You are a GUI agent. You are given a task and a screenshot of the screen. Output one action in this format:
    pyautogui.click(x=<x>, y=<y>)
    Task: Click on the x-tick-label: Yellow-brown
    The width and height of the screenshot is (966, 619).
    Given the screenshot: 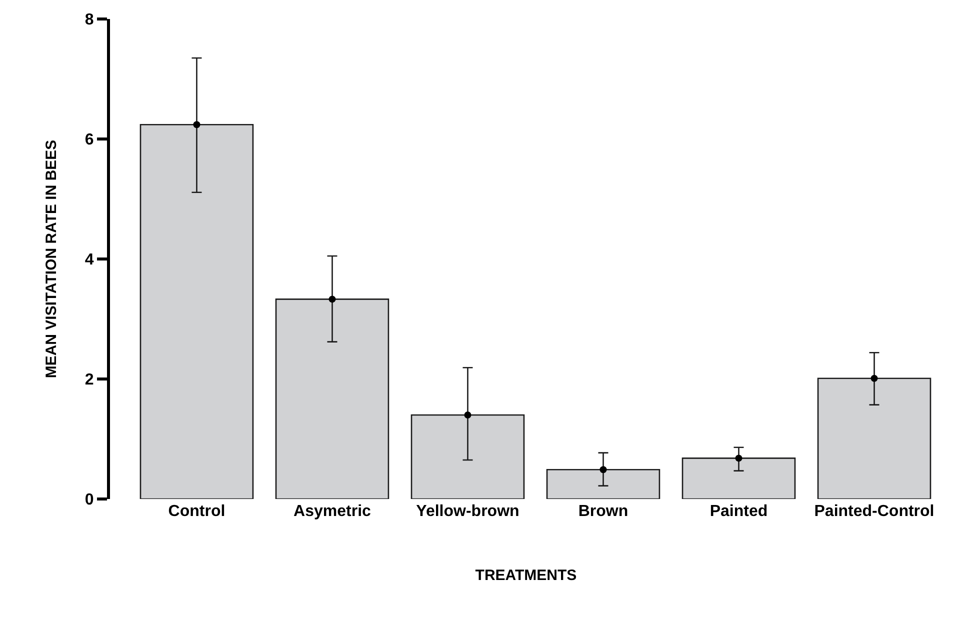 What is the action you would take?
    pyautogui.click(x=468, y=511)
    